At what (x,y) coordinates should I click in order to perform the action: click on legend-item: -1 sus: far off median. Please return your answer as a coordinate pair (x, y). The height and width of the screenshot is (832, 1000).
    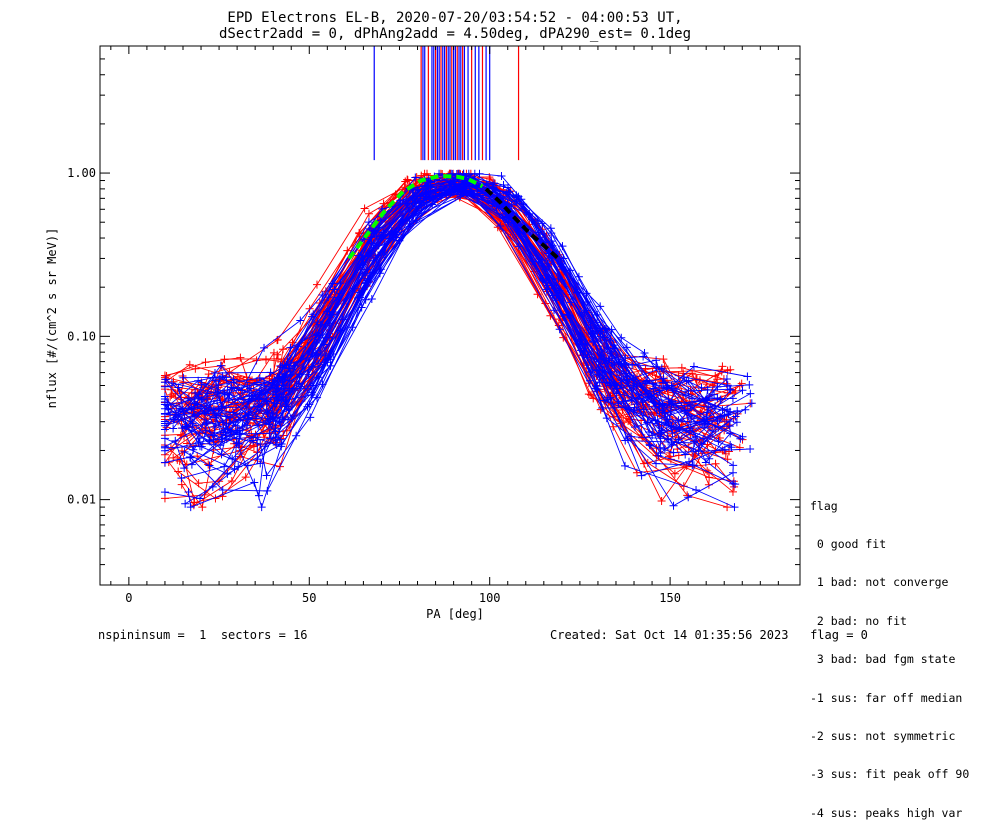
    Looking at the image, I should click on (886, 697).